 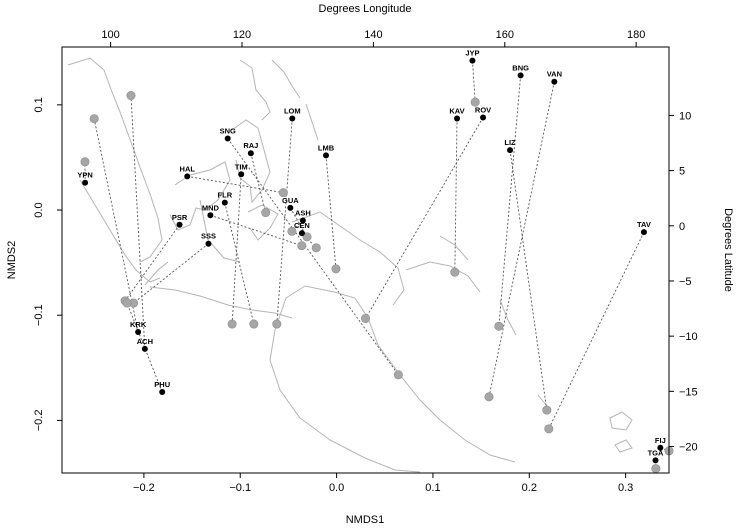 What do you see at coordinates (325, 155) in the screenshot?
I see `nmds-point-lmb` at bounding box center [325, 155].